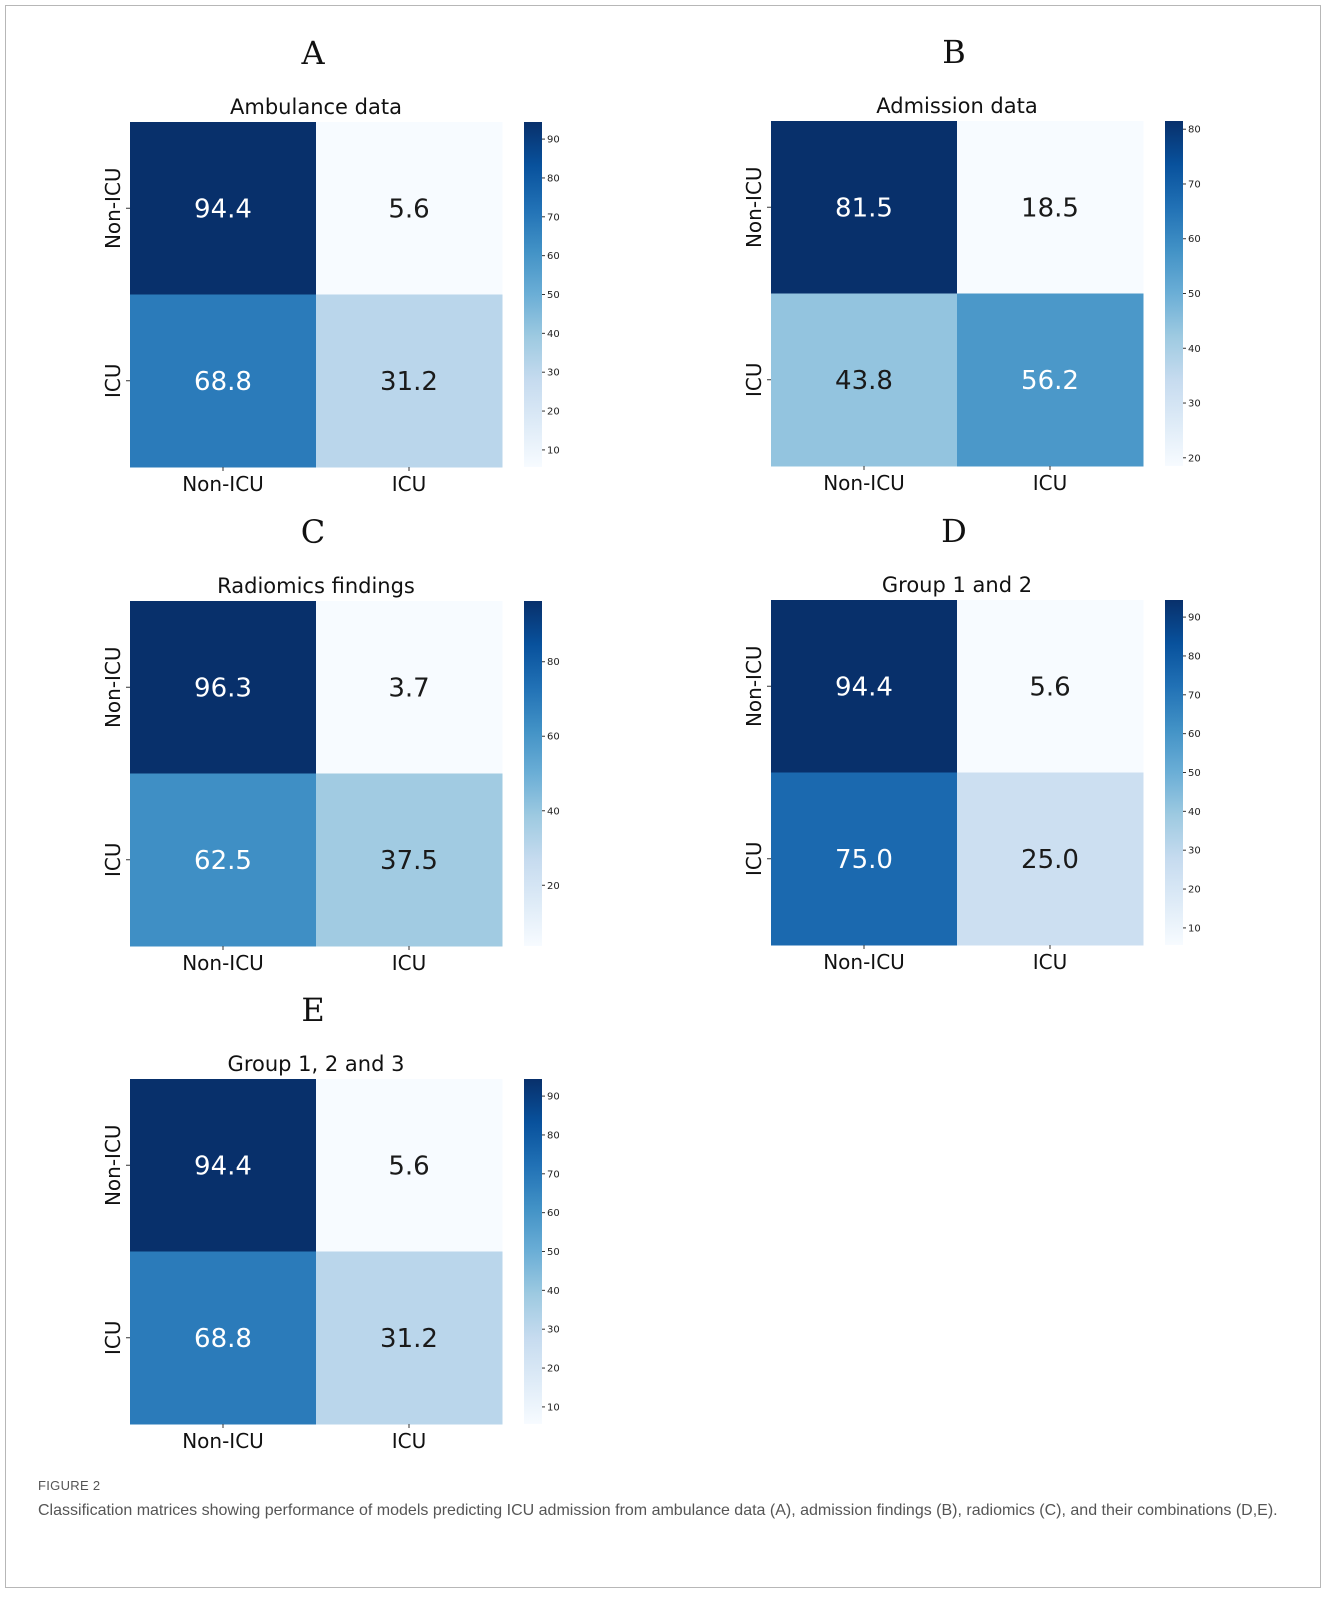 Image resolution: width=1328 pixels, height=1597 pixels. I want to click on panel-title: Group 1, 2 and 3, so click(316, 1064).